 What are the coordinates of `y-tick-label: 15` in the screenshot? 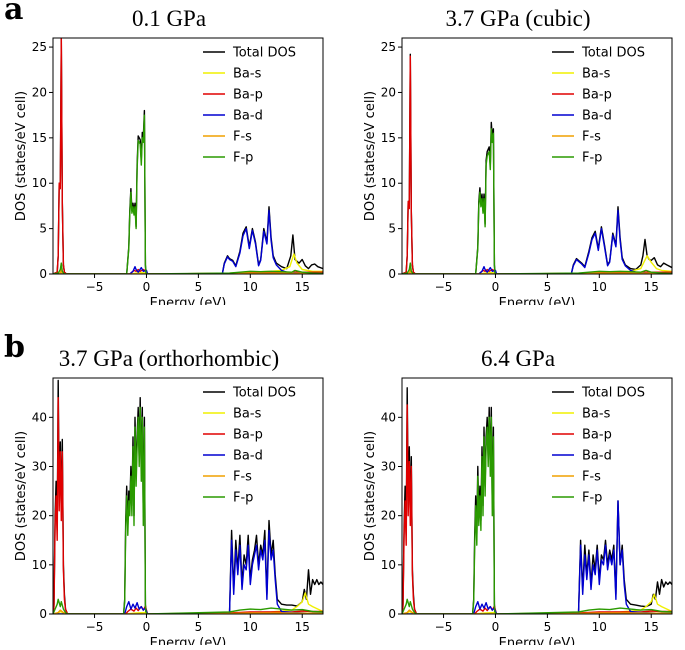 It's located at (388, 138).